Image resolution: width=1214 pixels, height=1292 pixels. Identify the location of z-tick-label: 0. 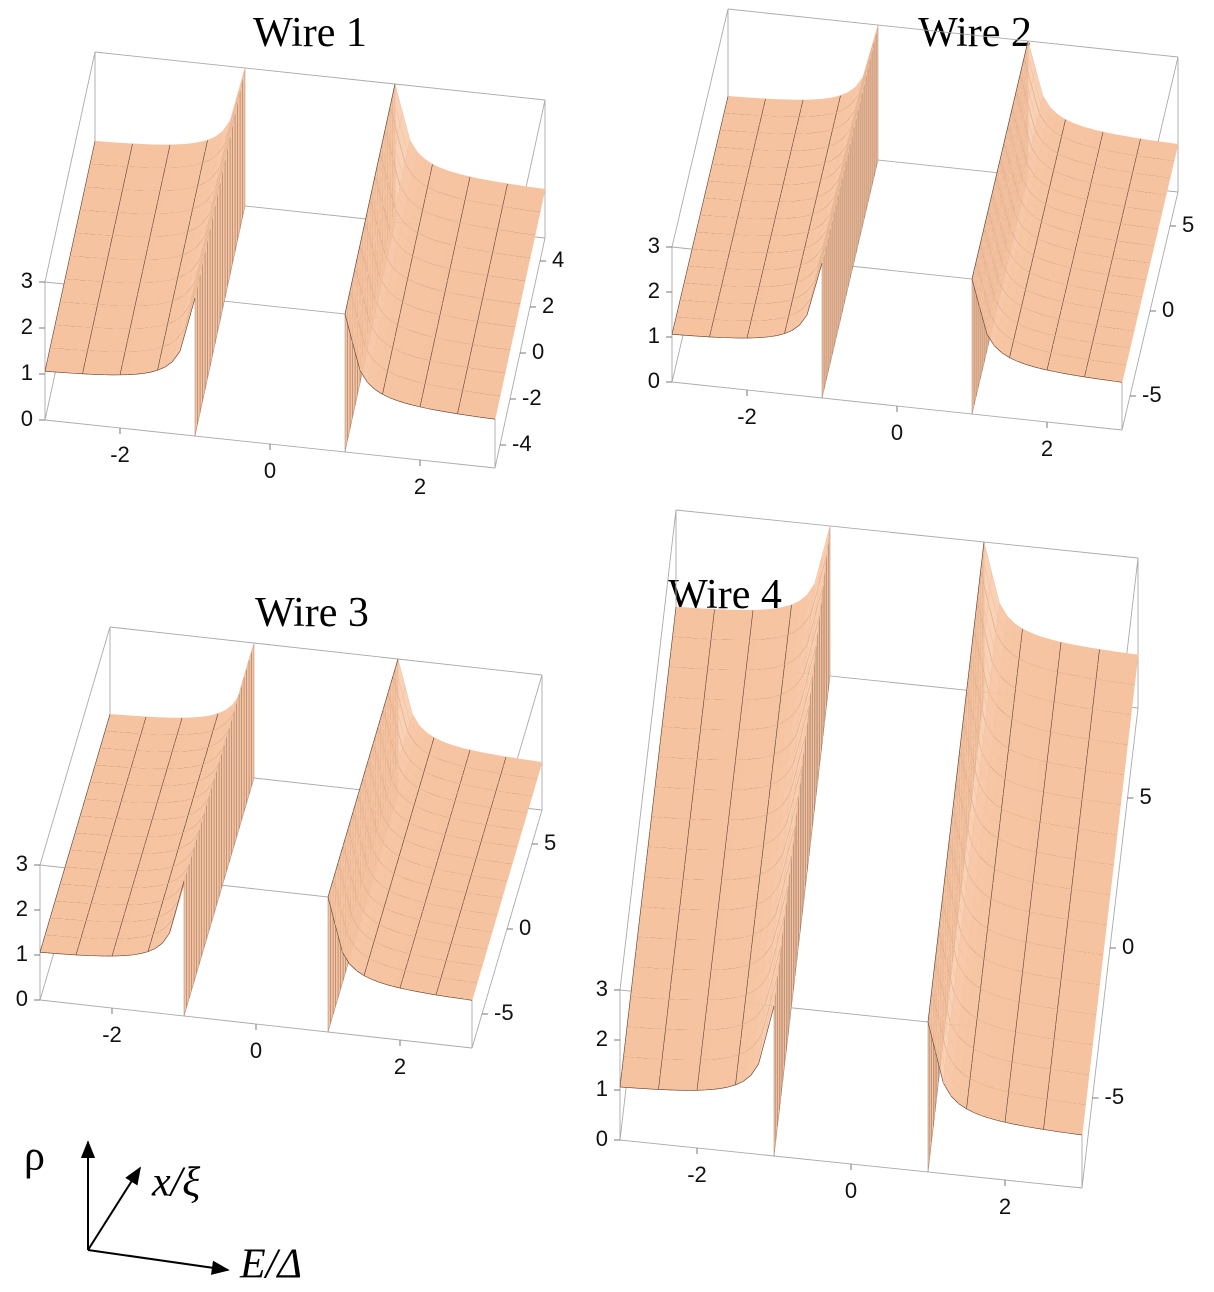
(27, 418).